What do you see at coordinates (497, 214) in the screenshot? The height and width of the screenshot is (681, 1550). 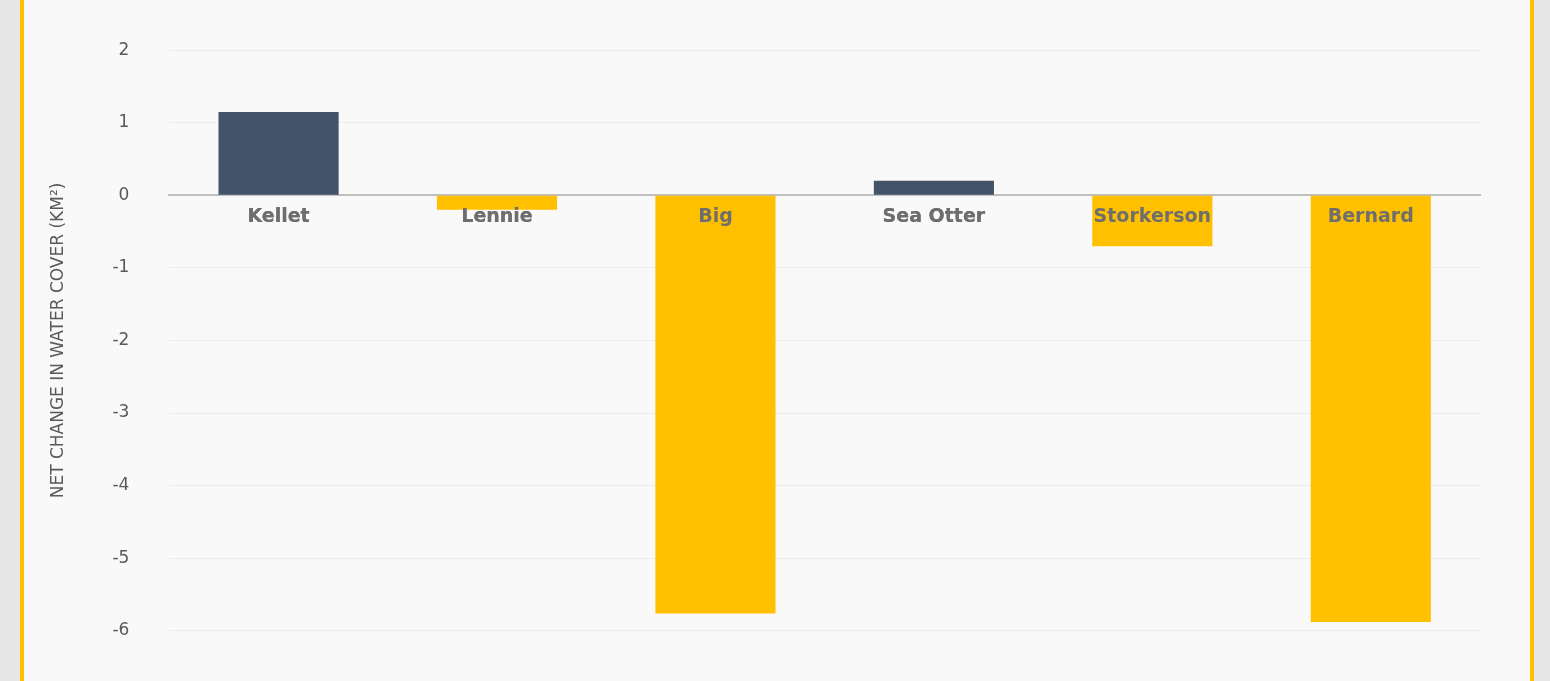 I see `x-tick-label: Lennie` at bounding box center [497, 214].